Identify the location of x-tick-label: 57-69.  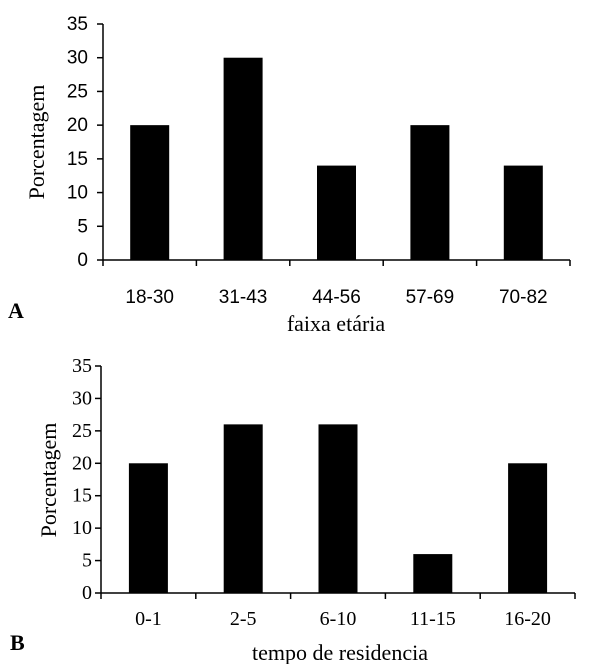
(430, 297).